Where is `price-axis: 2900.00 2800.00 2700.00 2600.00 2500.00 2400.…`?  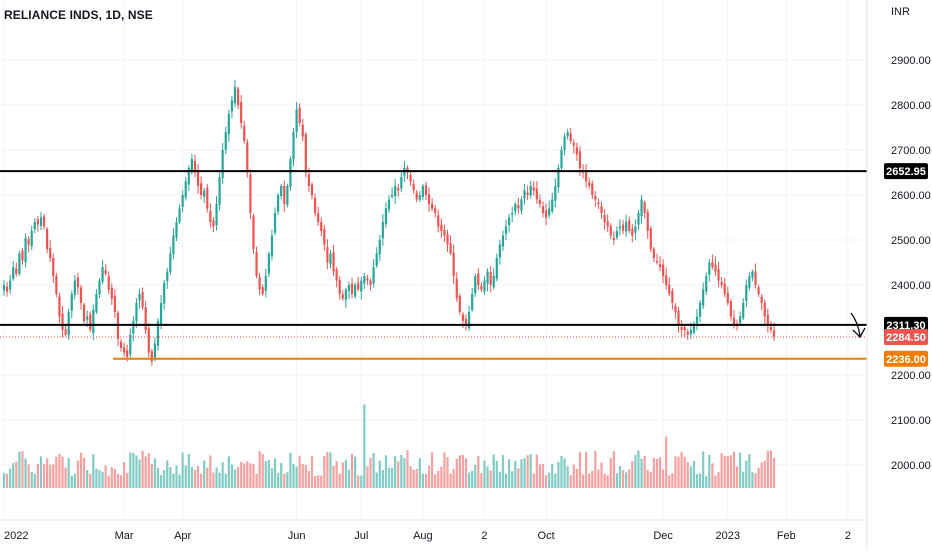
price-axis: 2900.00 2800.00 2700.00 2600.00 2500.00 2400.… is located at coordinates (911, 263).